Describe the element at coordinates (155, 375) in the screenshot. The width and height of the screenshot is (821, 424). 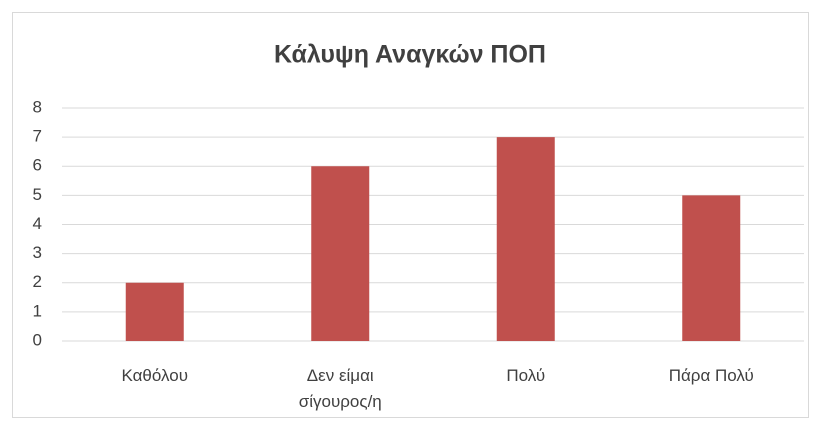
I see `x-tick-label: Καθόλου` at that location.